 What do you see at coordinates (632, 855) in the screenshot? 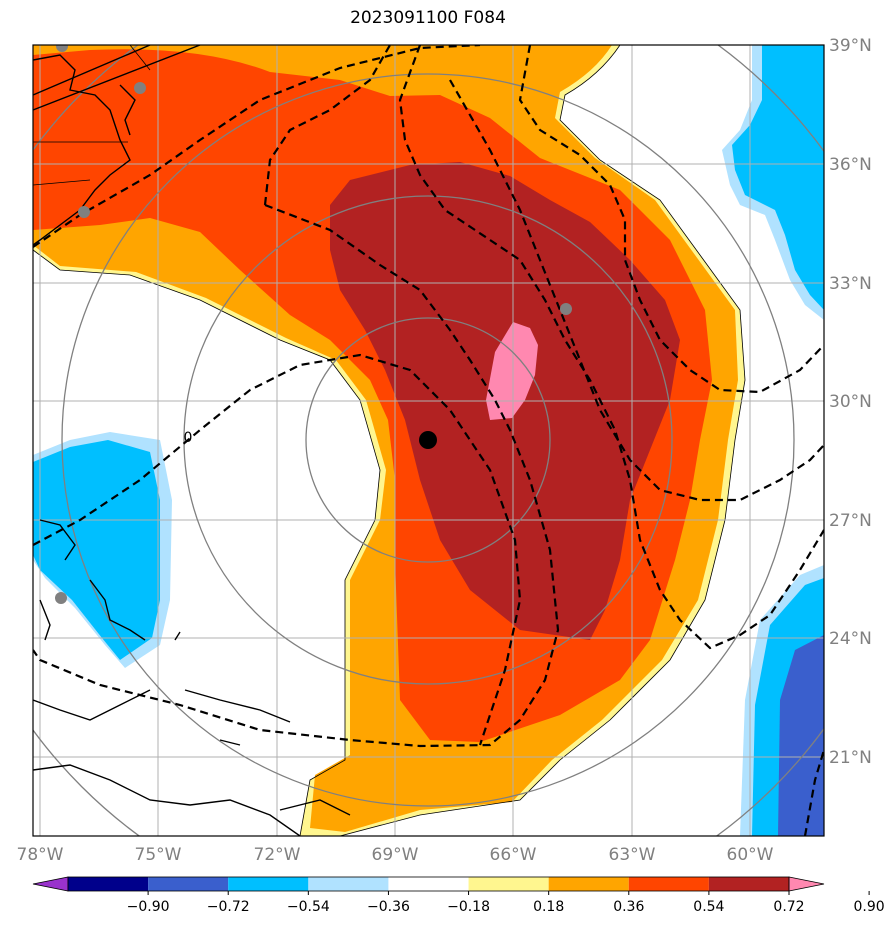
I see `lon-label: 63°W` at bounding box center [632, 855].